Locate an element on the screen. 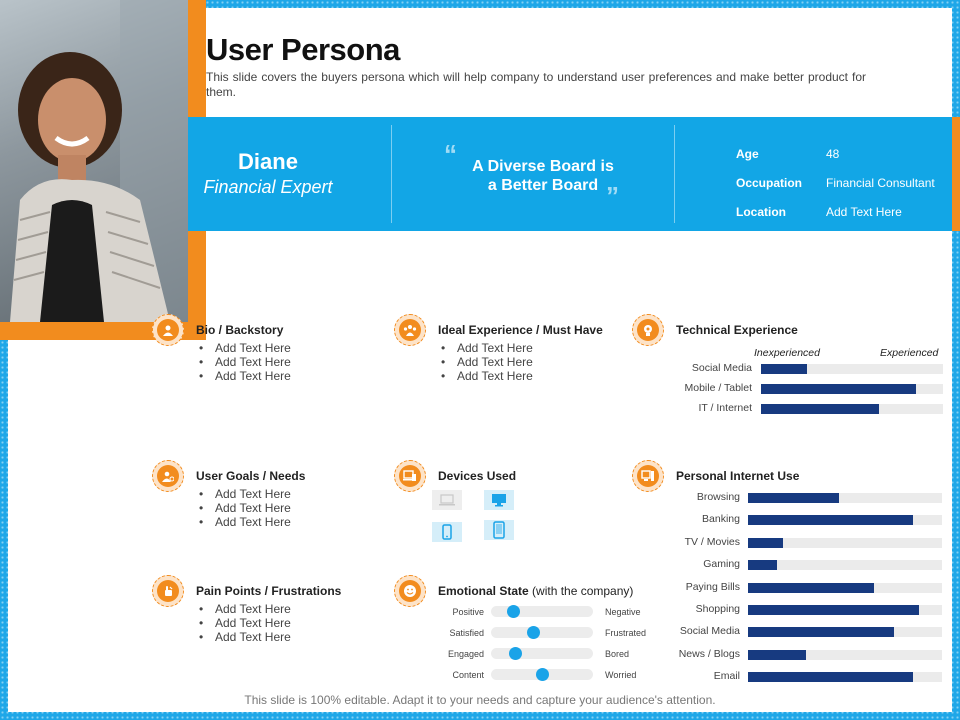 The image size is (960, 720). page-title: User Persona is located at coordinates (303, 49).